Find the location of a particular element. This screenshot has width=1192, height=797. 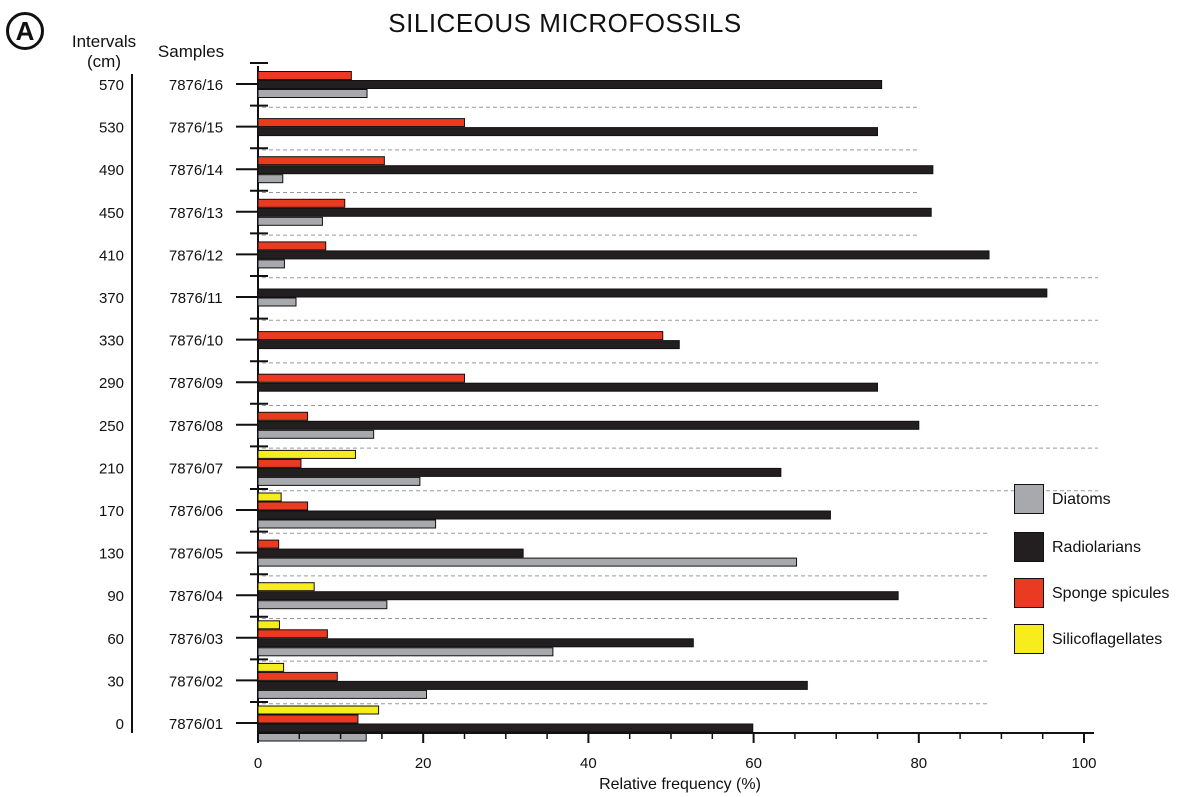

legend-swatch-radiolarians is located at coordinates (1029, 547).